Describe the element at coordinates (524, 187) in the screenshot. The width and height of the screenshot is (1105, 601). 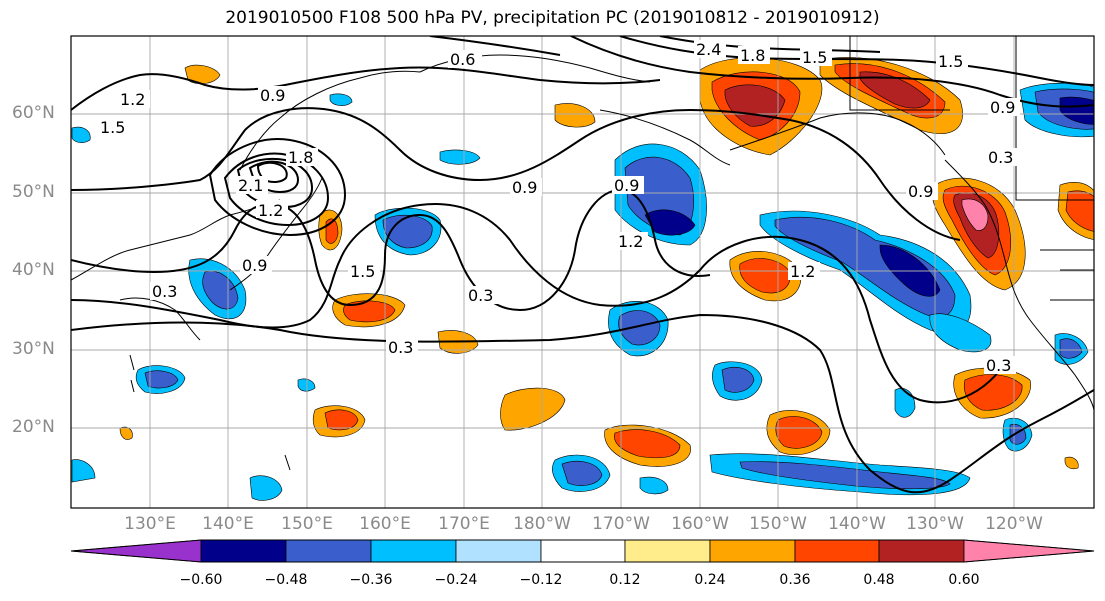
I see `contour-label-0p9-b: 0.9` at that location.